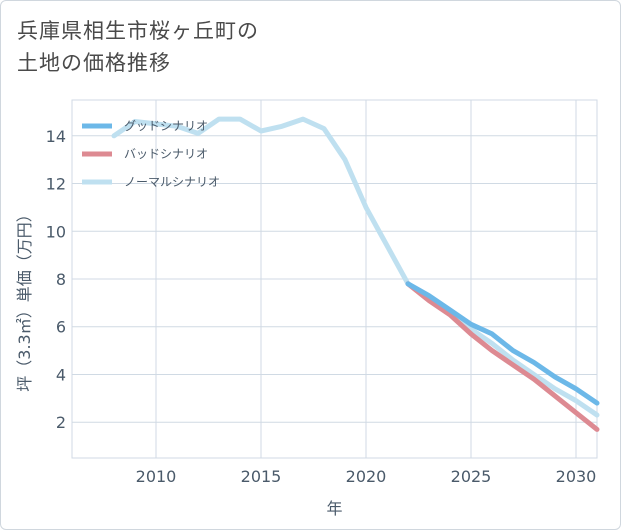  What do you see at coordinates (576, 476) in the screenshot?
I see `x-tick-label: 2030` at bounding box center [576, 476].